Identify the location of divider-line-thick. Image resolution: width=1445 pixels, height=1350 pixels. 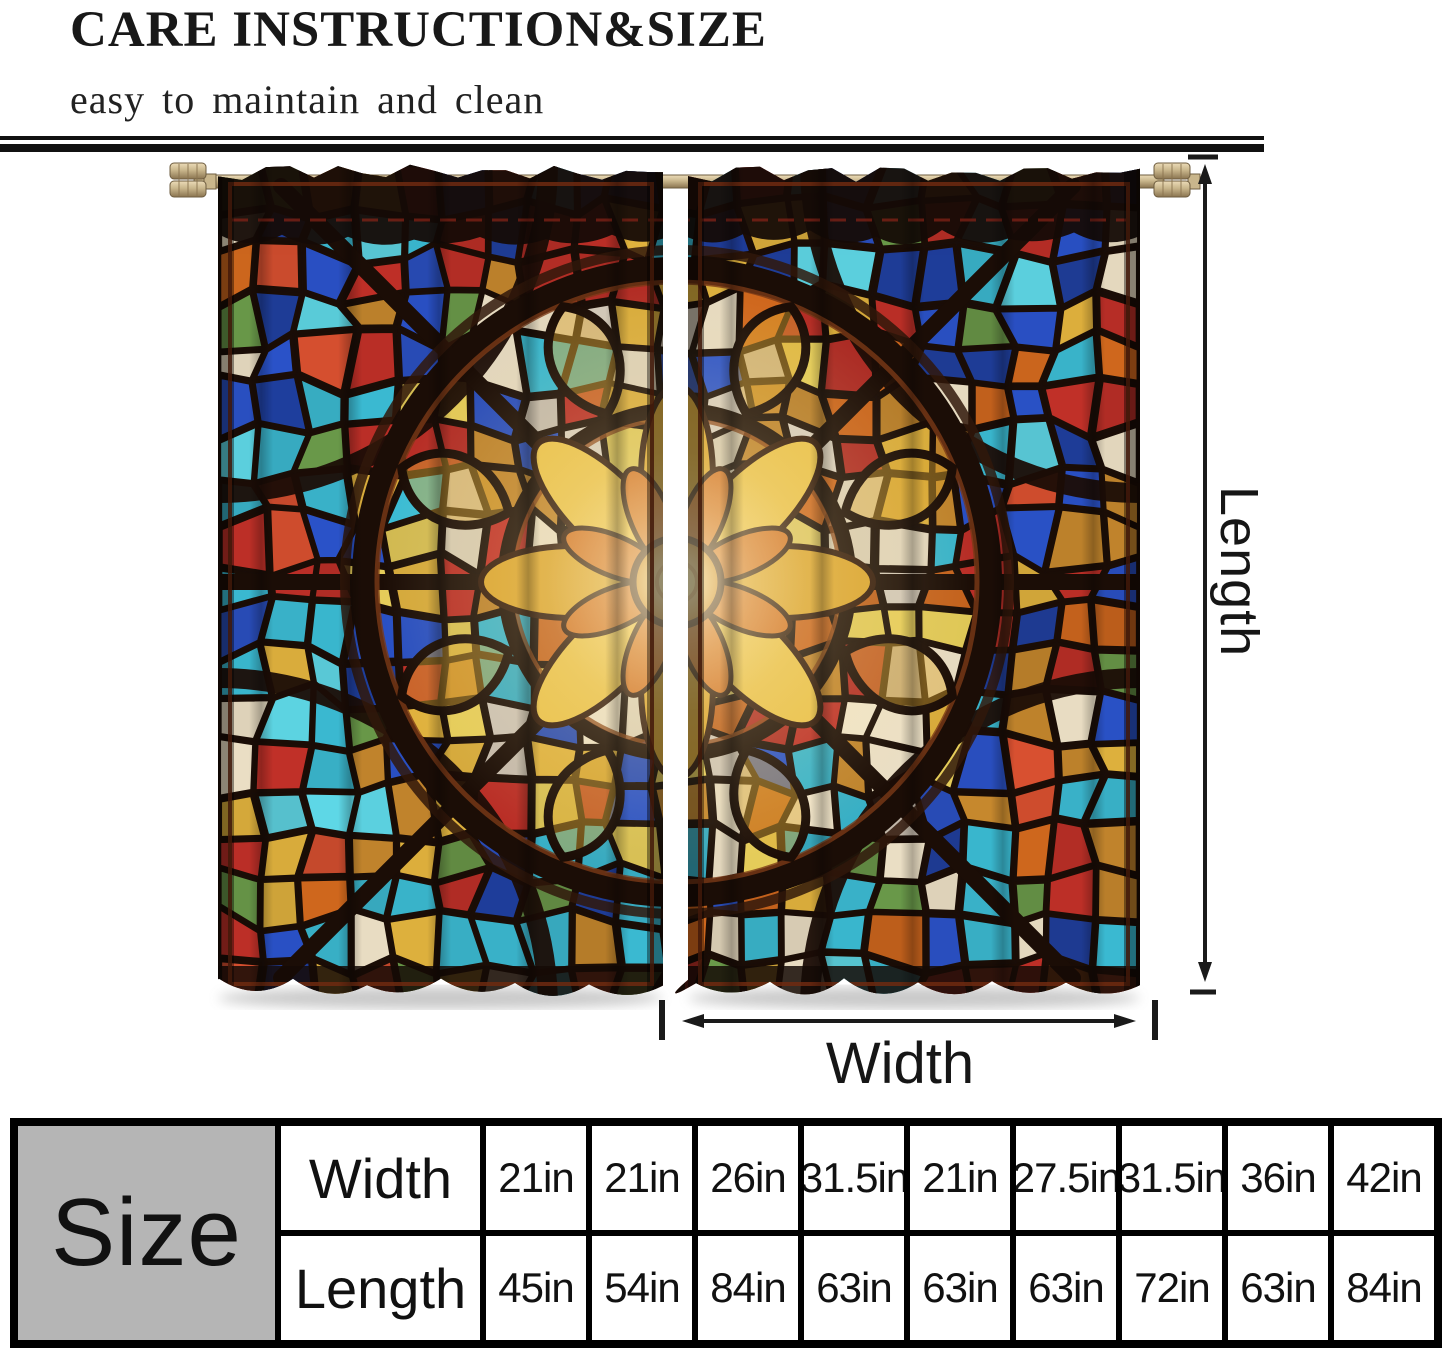
(632, 148).